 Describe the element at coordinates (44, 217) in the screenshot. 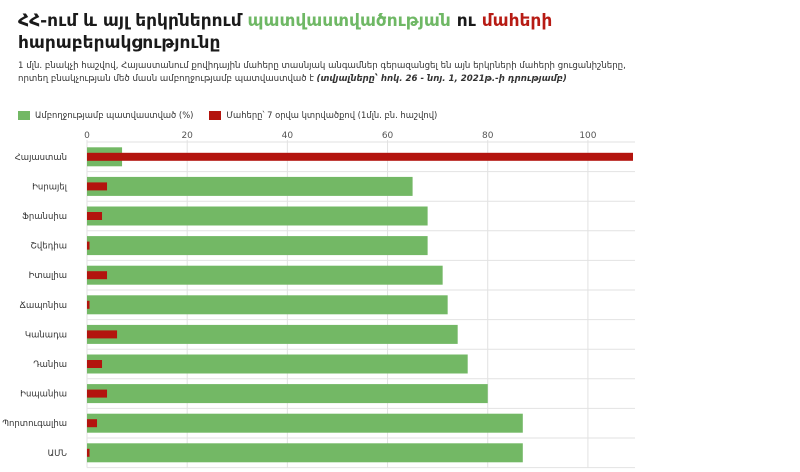

I see `category-label: Ֆրանսիա` at that location.